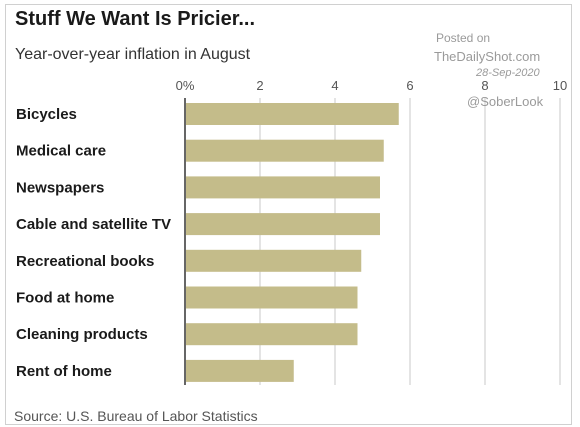  What do you see at coordinates (409, 85) in the screenshot?
I see `x-tick-label: 6` at bounding box center [409, 85].